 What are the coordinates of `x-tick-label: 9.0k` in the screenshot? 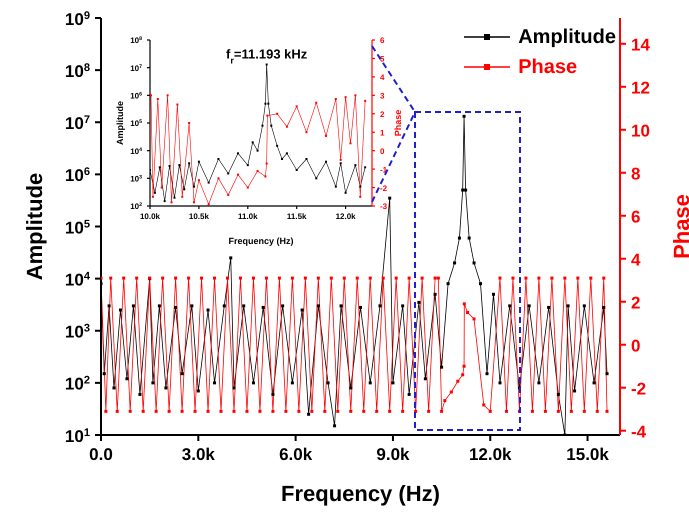 It's located at (393, 454).